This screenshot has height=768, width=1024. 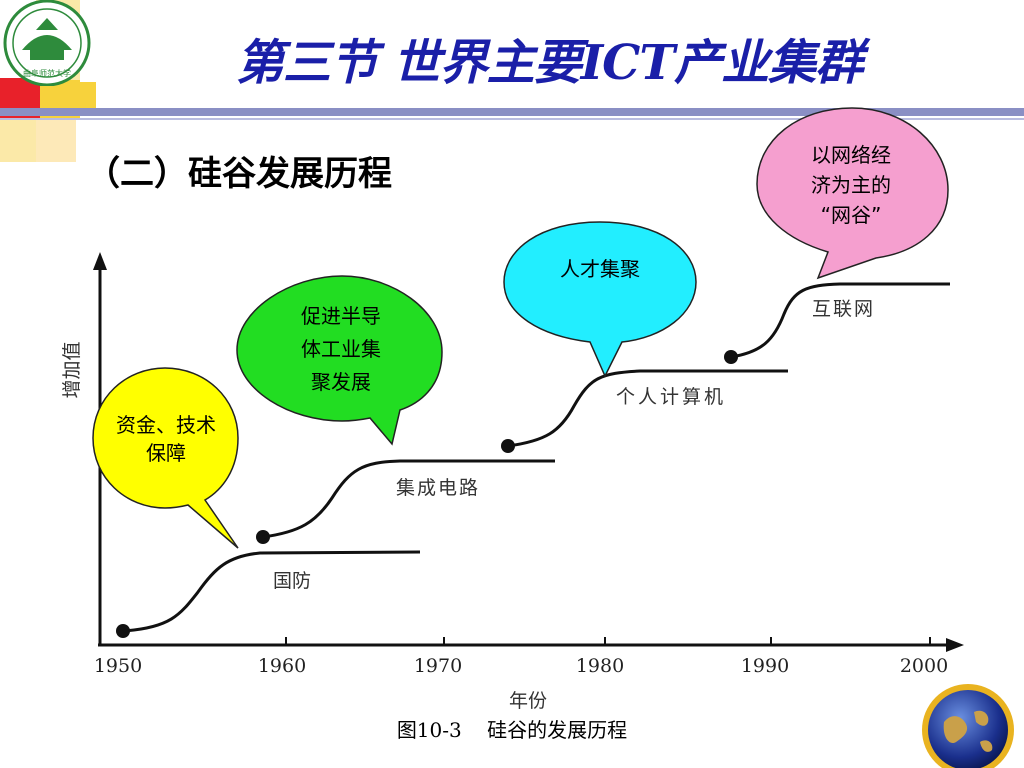 I want to click on bubble-network: 以网络经 济为主的 “网谷”, so click(x=852, y=193).